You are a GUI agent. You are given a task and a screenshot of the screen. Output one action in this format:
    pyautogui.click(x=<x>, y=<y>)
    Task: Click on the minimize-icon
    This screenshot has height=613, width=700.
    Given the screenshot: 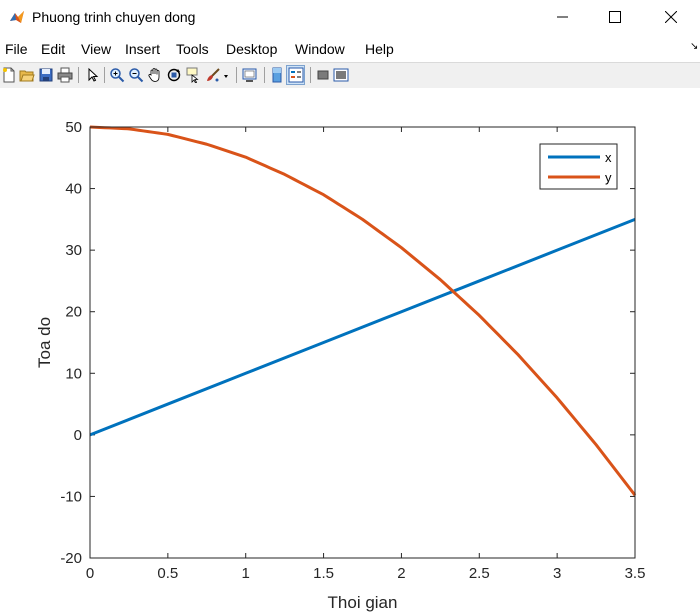 What is the action you would take?
    pyautogui.click(x=562, y=17)
    